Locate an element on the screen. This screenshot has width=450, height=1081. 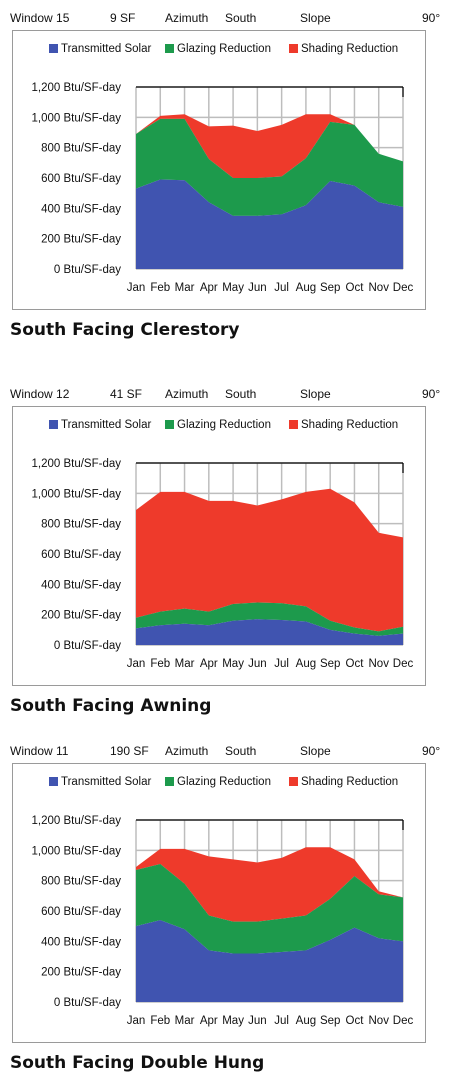
window-header: Window 12 41 SF Azimuth South Slope 90° is located at coordinates (225, 394).